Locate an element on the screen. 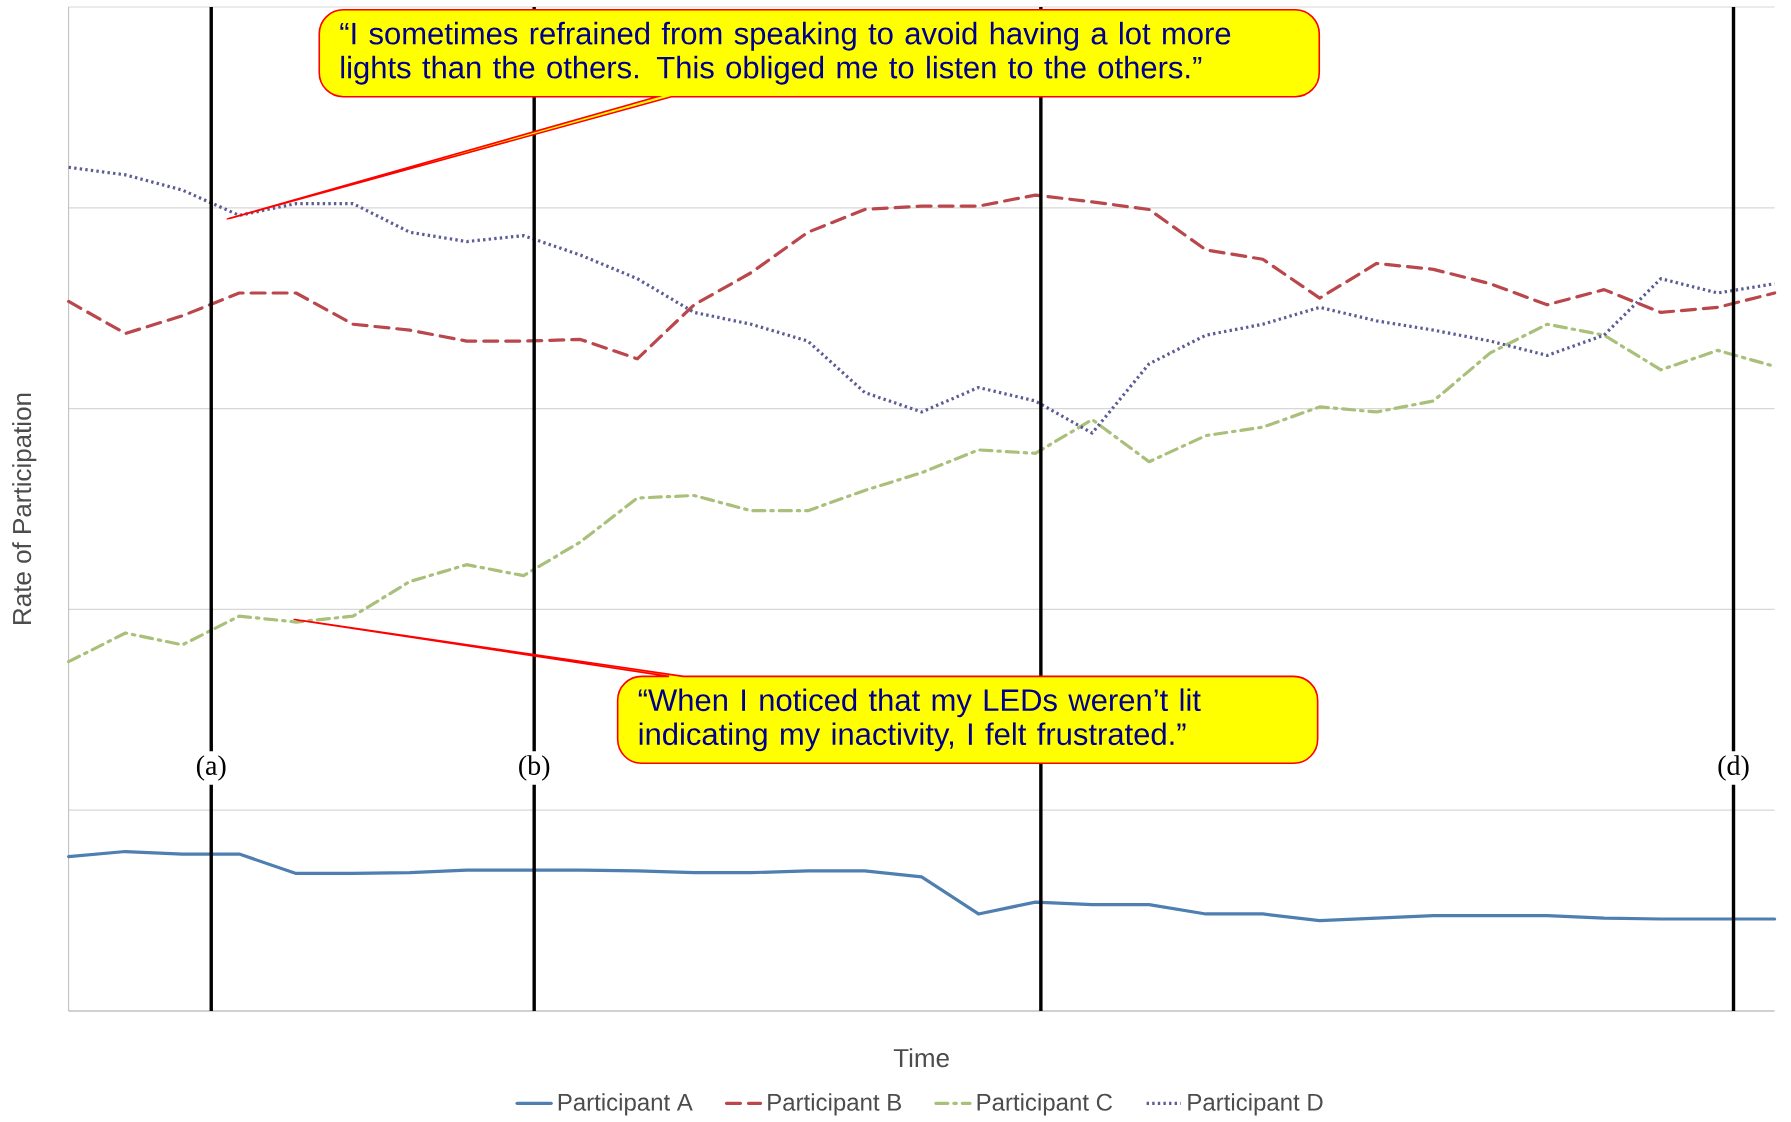 Image resolution: width=1791 pixels, height=1122 pixels. annotation: (b) is located at coordinates (534, 768).